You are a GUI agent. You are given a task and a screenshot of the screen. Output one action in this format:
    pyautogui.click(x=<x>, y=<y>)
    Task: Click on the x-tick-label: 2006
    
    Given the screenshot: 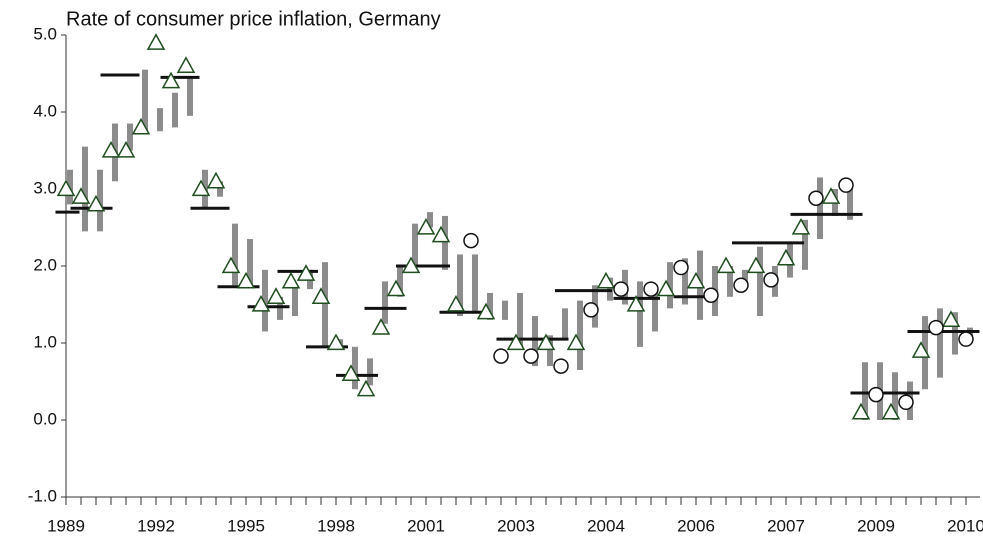 What is the action you would take?
    pyautogui.click(x=696, y=525)
    